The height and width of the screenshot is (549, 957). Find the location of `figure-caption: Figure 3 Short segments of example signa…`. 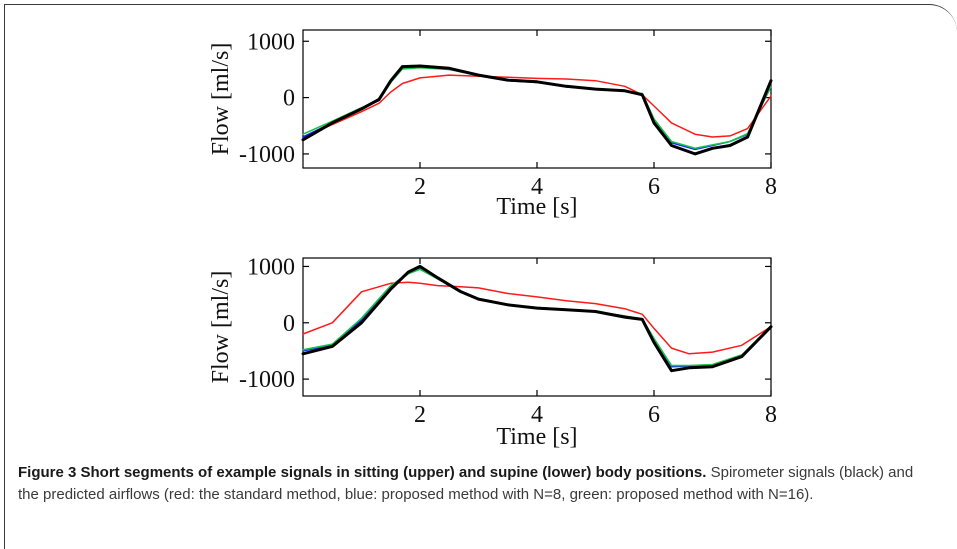

figure-caption: Figure 3 Short segments of example signa… is located at coordinates (478, 484).